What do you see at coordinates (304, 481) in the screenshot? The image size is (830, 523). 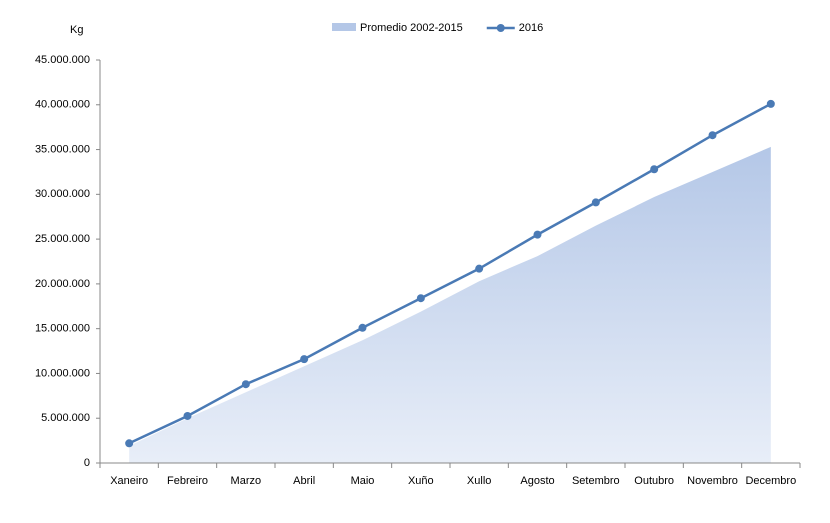 I see `x-tick-label: Abril` at bounding box center [304, 481].